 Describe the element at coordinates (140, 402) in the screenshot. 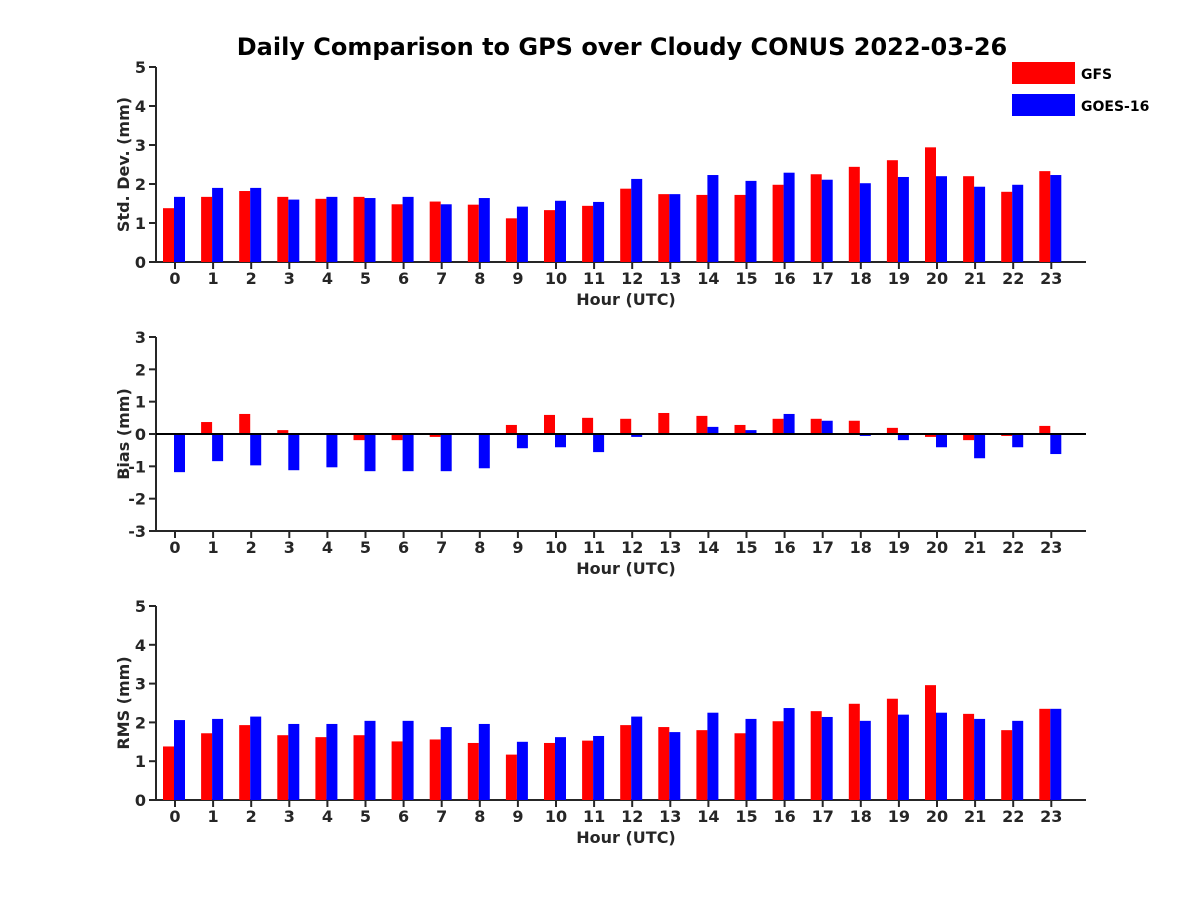

I see `y-tick-label: 1` at that location.